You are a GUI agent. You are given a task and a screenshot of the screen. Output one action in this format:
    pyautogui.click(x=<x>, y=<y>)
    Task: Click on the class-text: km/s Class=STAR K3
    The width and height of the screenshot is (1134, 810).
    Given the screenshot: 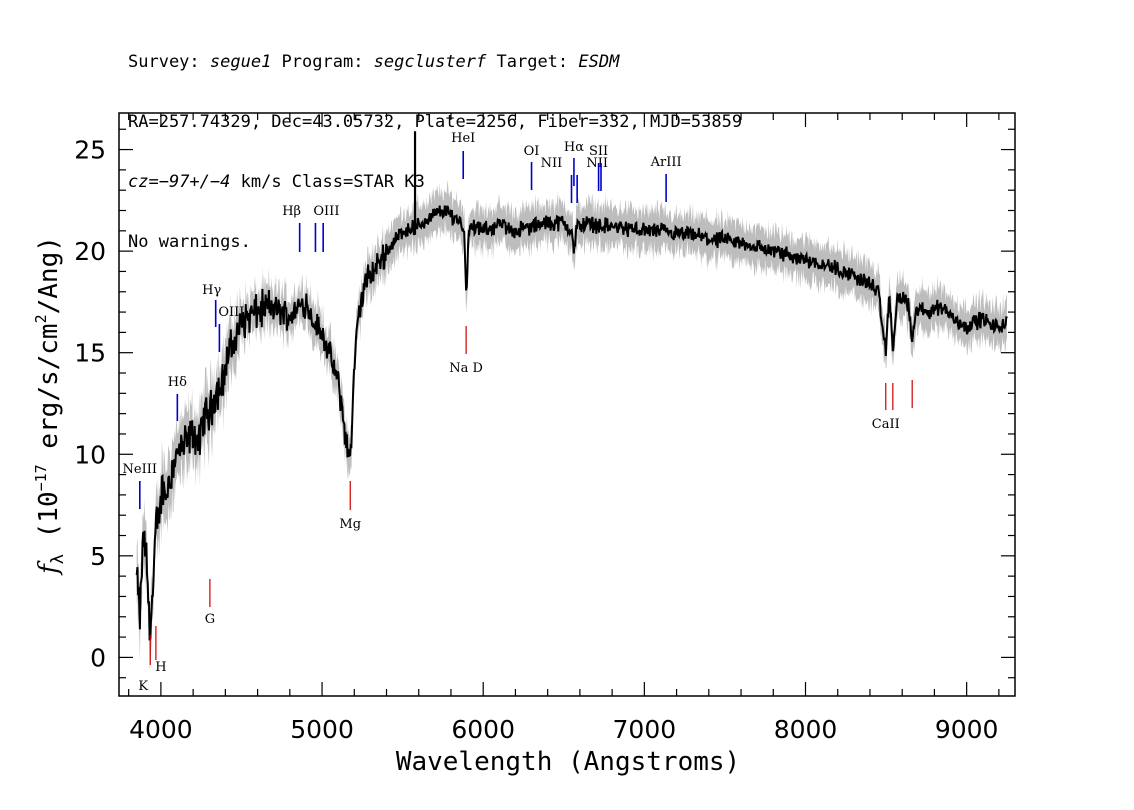 What is the action you would take?
    pyautogui.click(x=327, y=182)
    